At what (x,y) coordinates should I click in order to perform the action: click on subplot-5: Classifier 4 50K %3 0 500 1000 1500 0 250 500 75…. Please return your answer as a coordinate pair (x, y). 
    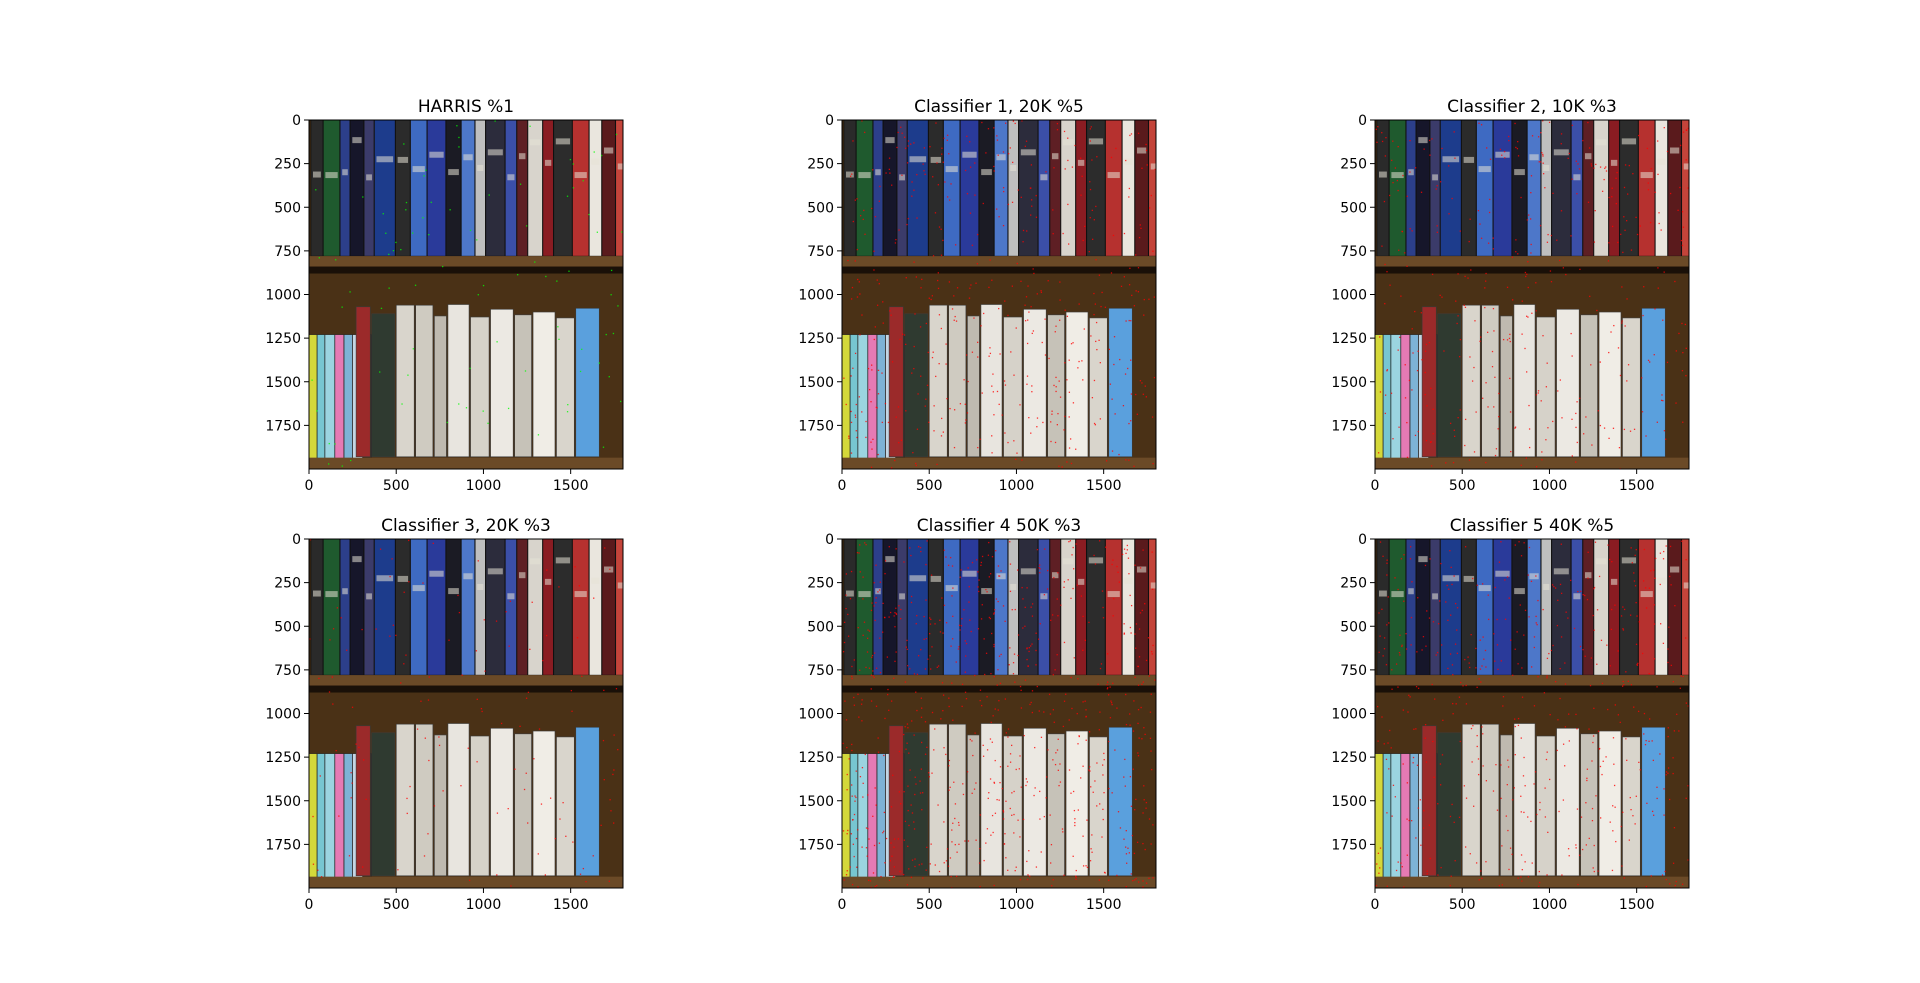
    Looking at the image, I should click on (977, 714).